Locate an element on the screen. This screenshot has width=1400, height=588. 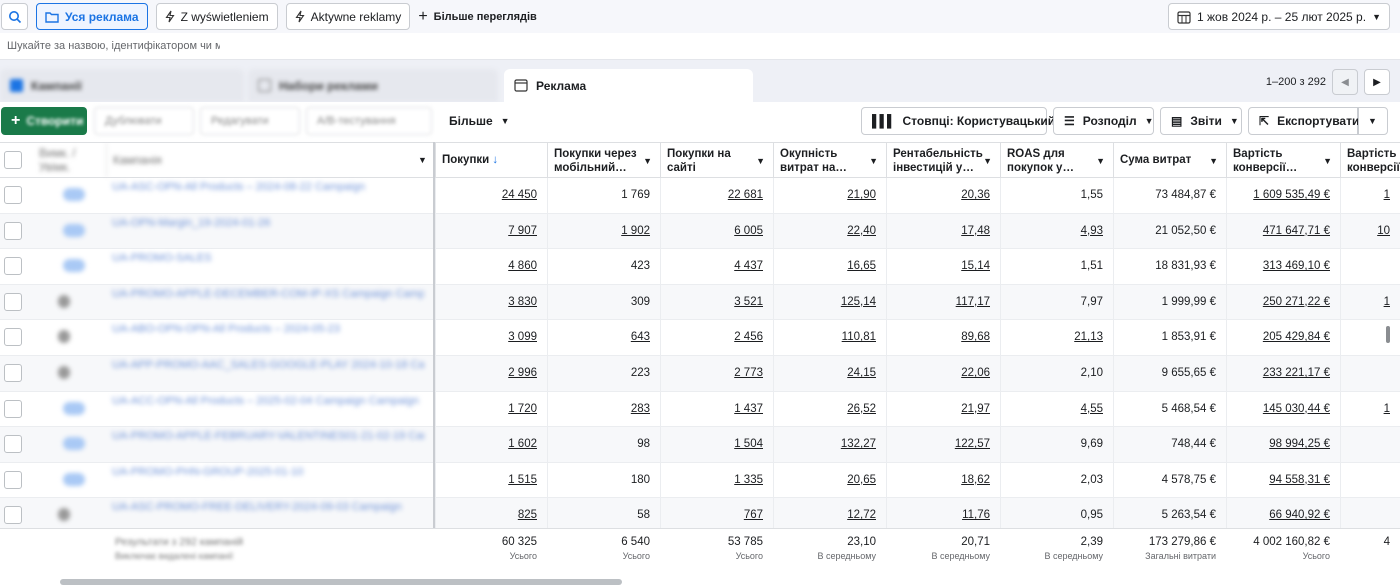
cell-purchases: 1 602 is located at coordinates (491, 445).